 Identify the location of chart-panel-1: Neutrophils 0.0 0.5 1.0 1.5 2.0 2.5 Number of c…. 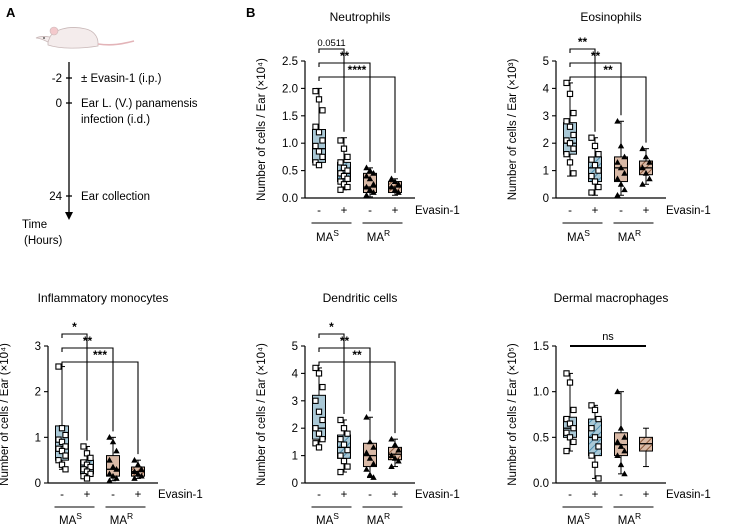
(358, 127).